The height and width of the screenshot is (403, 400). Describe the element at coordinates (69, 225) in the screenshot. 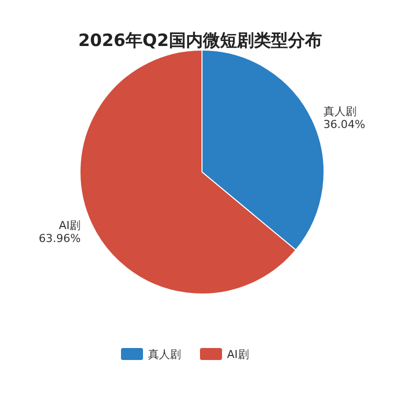

I see `slice-label: AI剧` at that location.